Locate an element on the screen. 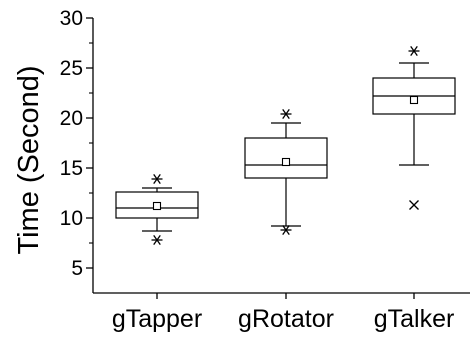  x-axis: gTapper gRotator gTalker is located at coordinates (283, 313).